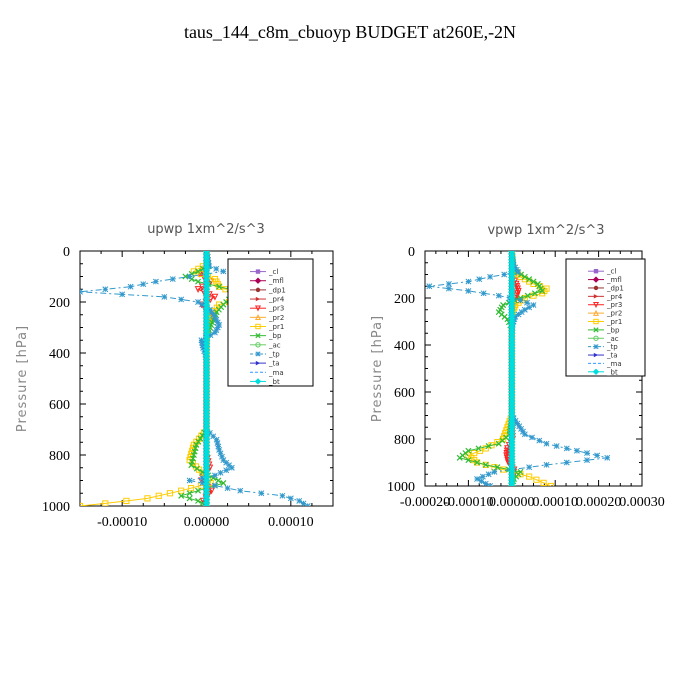 The width and height of the screenshot is (700, 700). Describe the element at coordinates (468, 502) in the screenshot. I see `x-tick-label: -0.00010` at that location.